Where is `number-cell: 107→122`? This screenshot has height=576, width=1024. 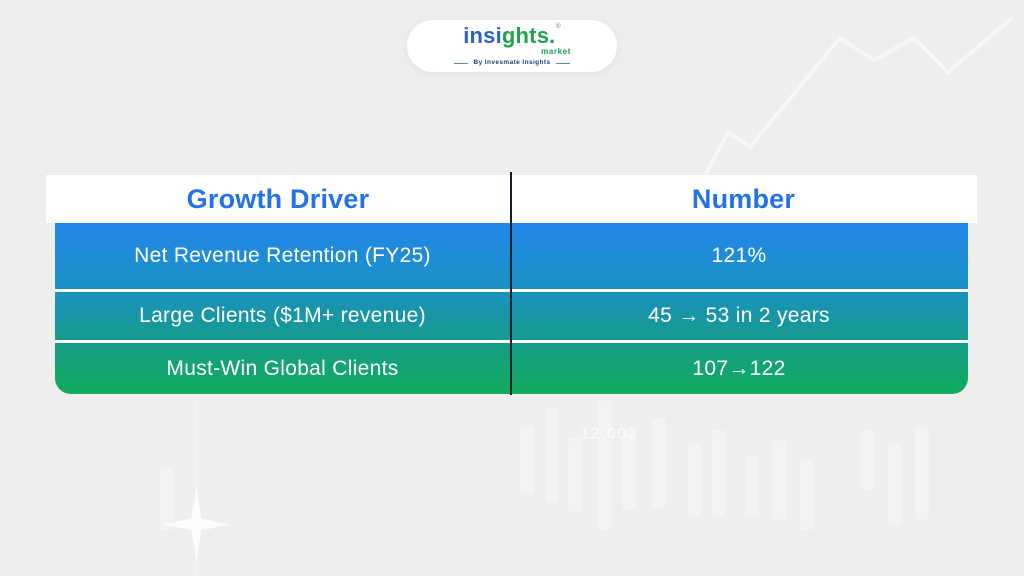
number-cell: 107→122 is located at coordinates (739, 368).